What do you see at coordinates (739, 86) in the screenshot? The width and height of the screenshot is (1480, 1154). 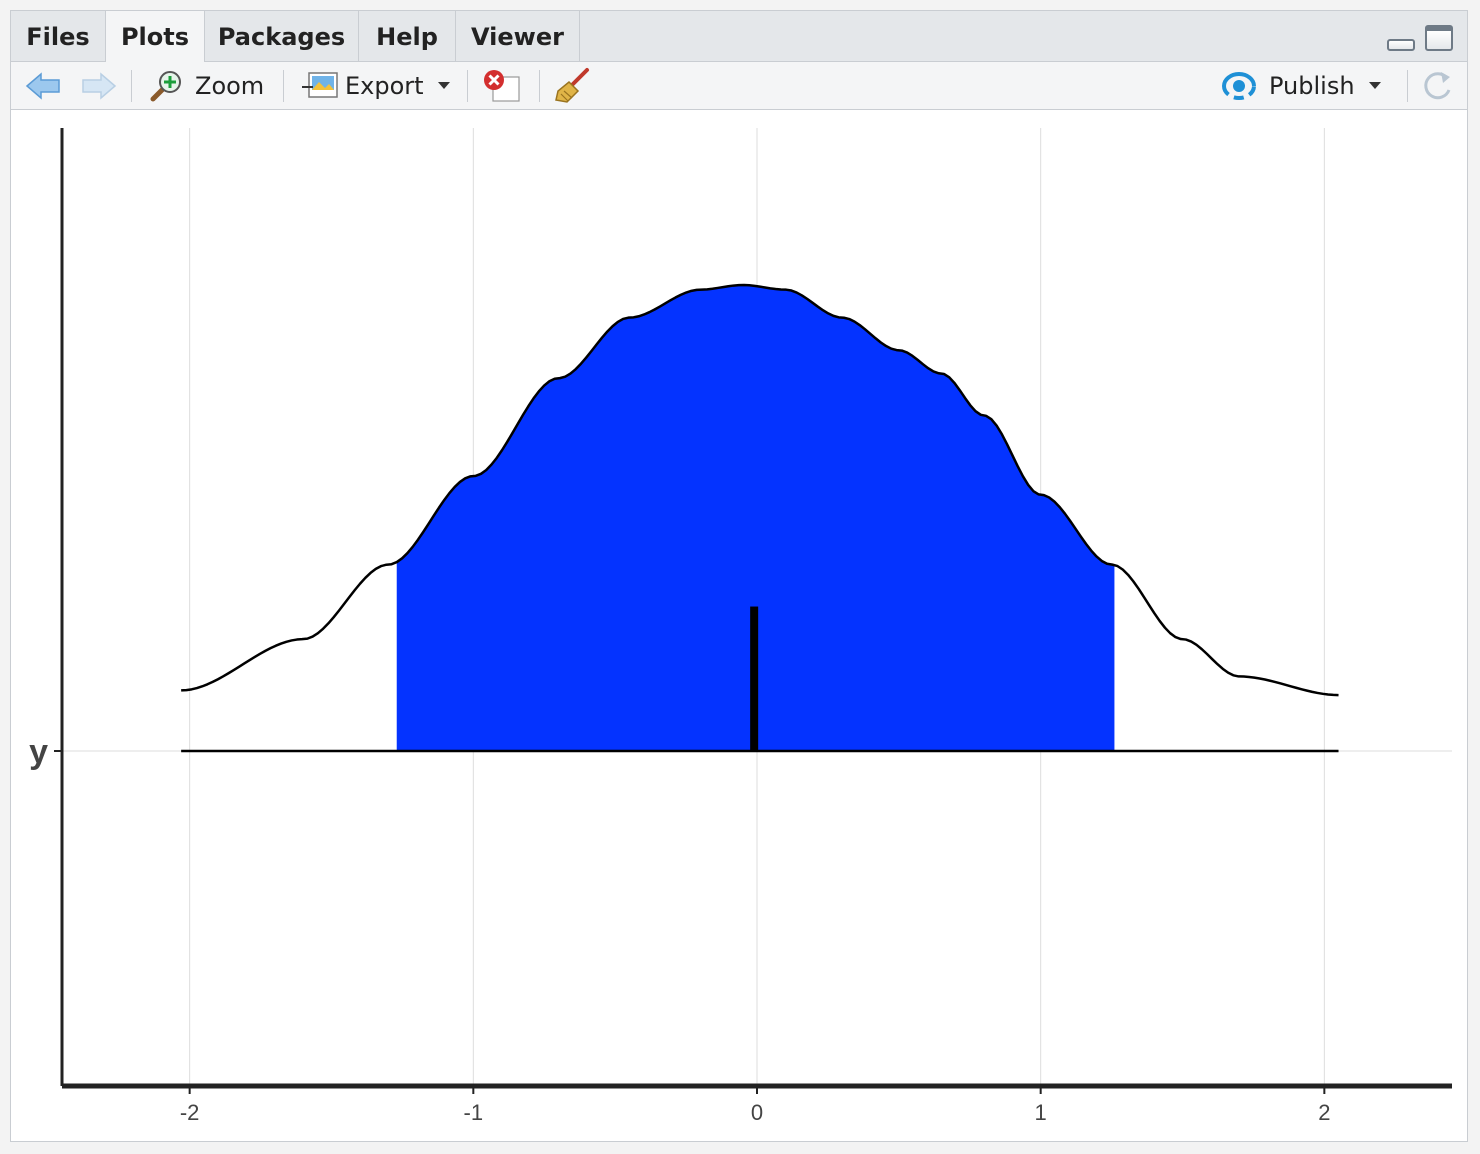 I see `plot-toolbar: Zoom Export` at bounding box center [739, 86].